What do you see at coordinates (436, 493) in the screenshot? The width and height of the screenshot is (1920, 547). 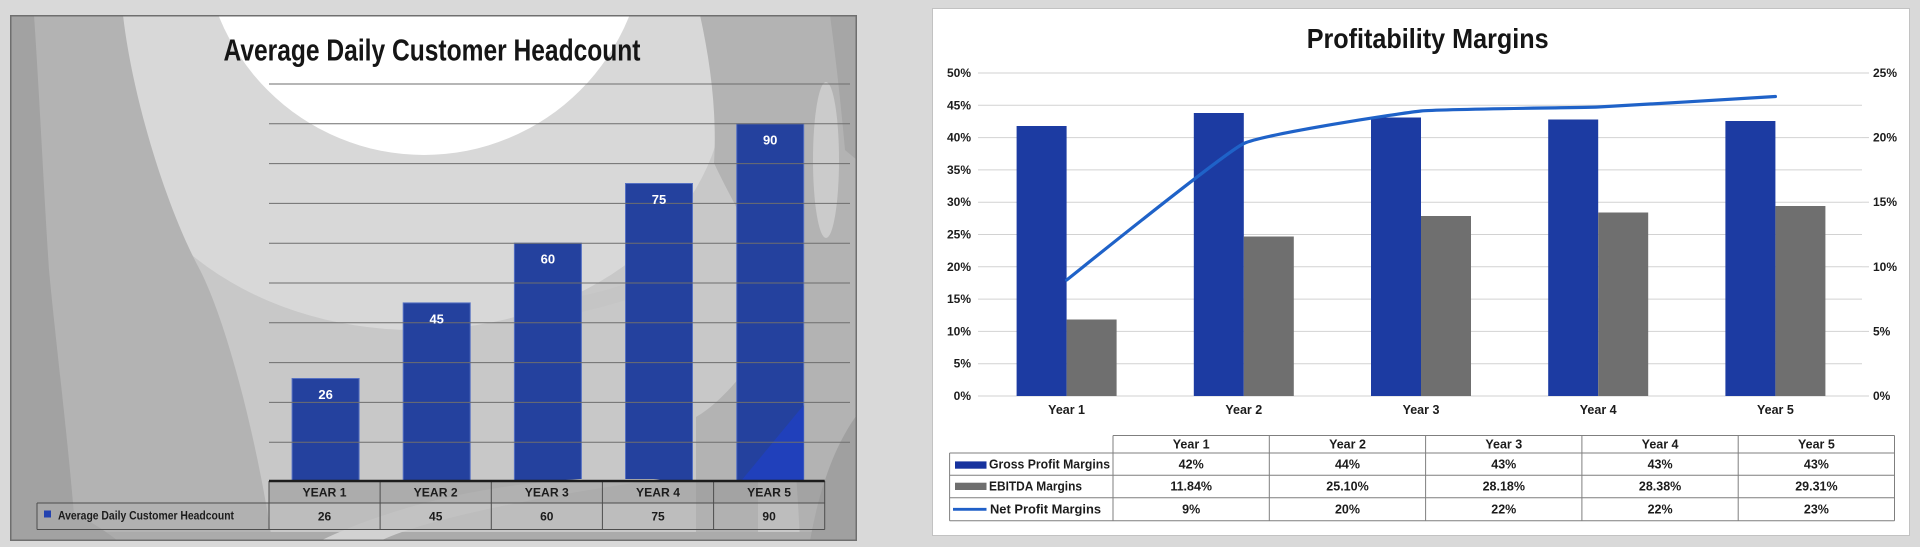 I see `svg-text: YEAR 2` at bounding box center [436, 493].